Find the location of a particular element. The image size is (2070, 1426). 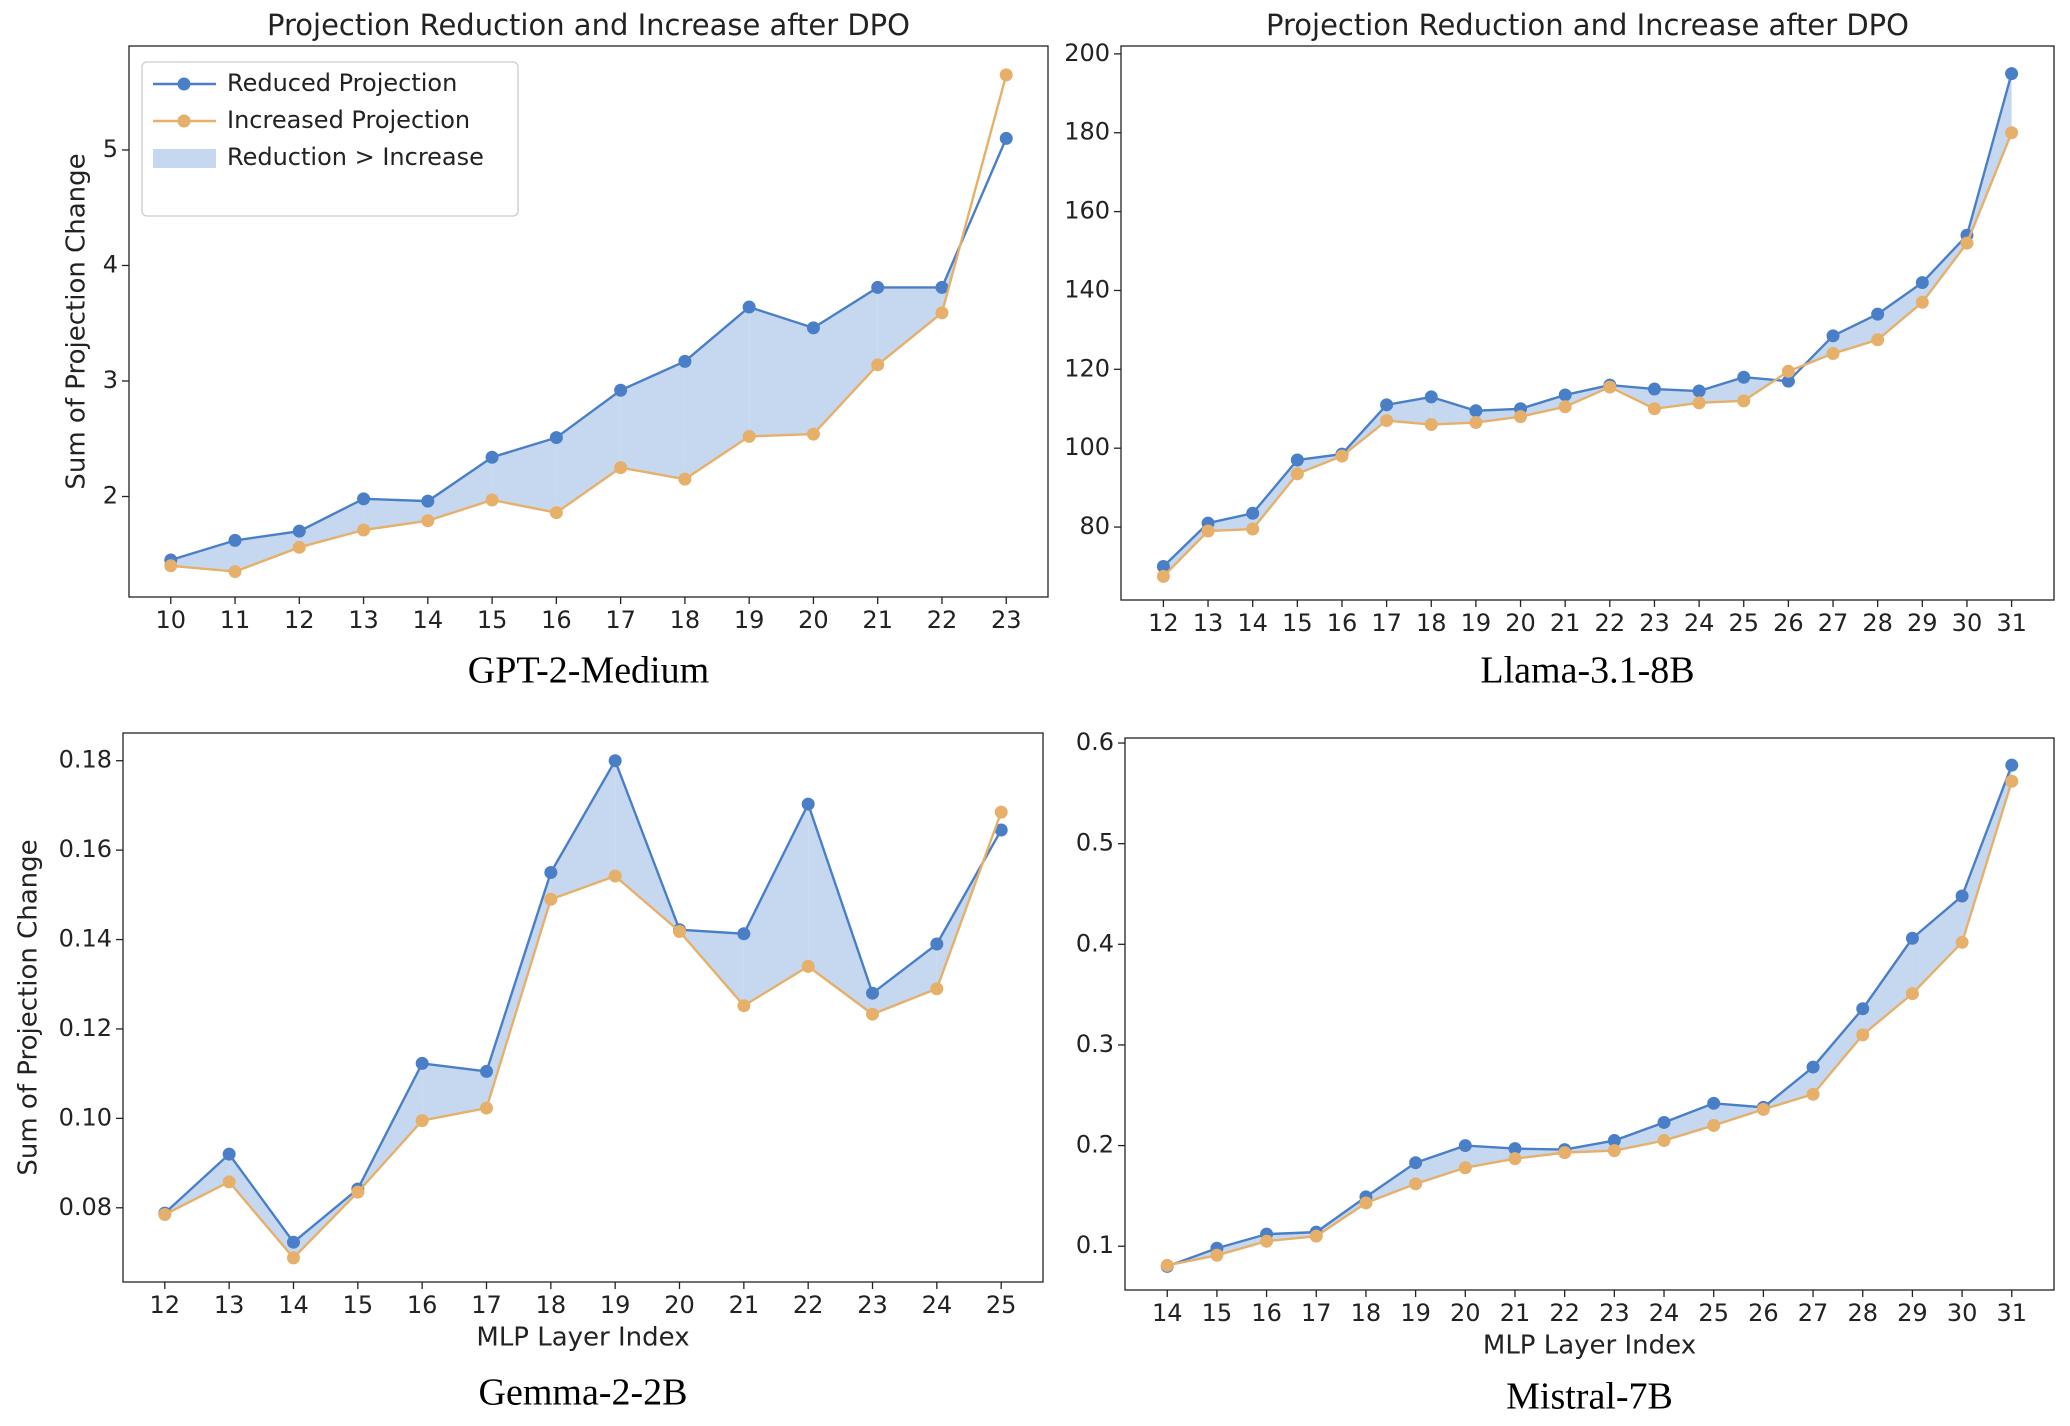

legend-marker is located at coordinates (184, 84).